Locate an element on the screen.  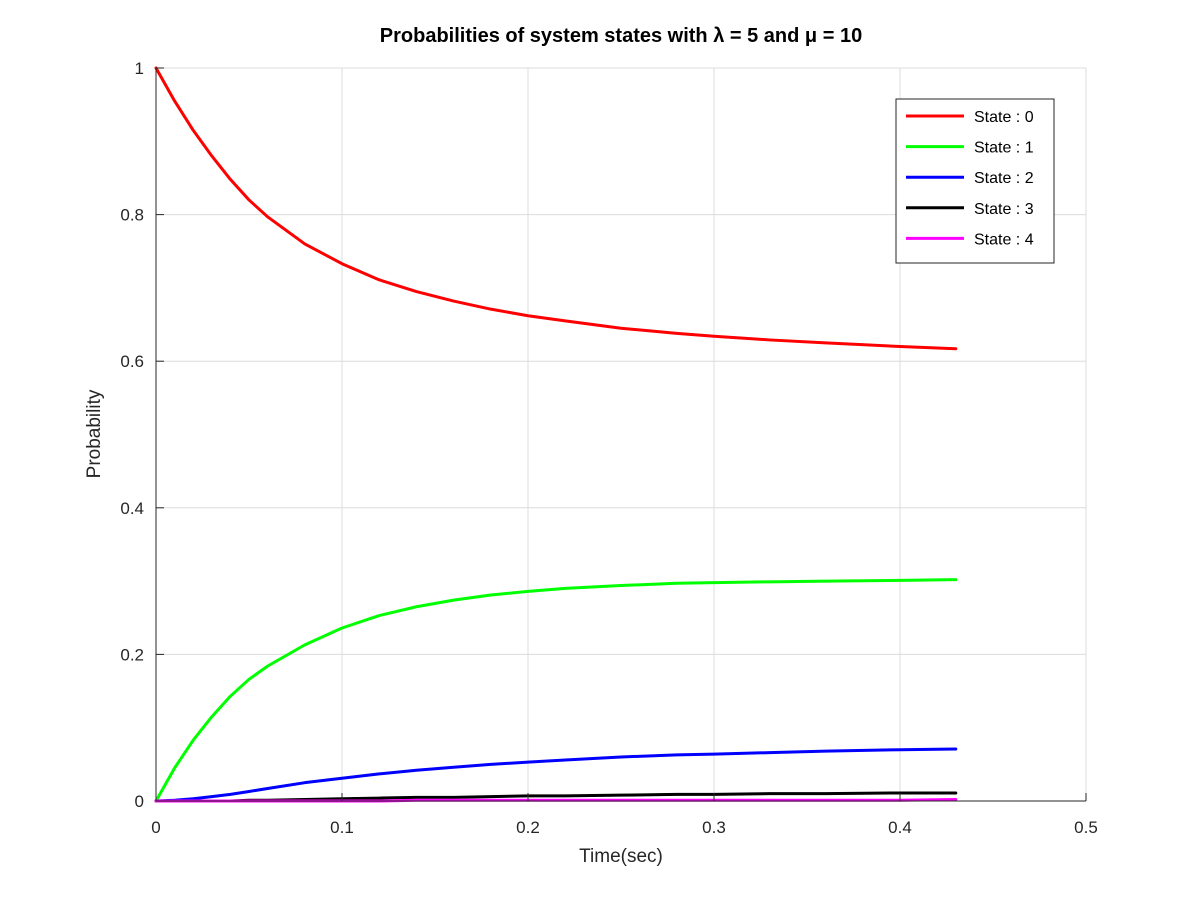
legend-label-state-2: State : 2 is located at coordinates (1004, 178).